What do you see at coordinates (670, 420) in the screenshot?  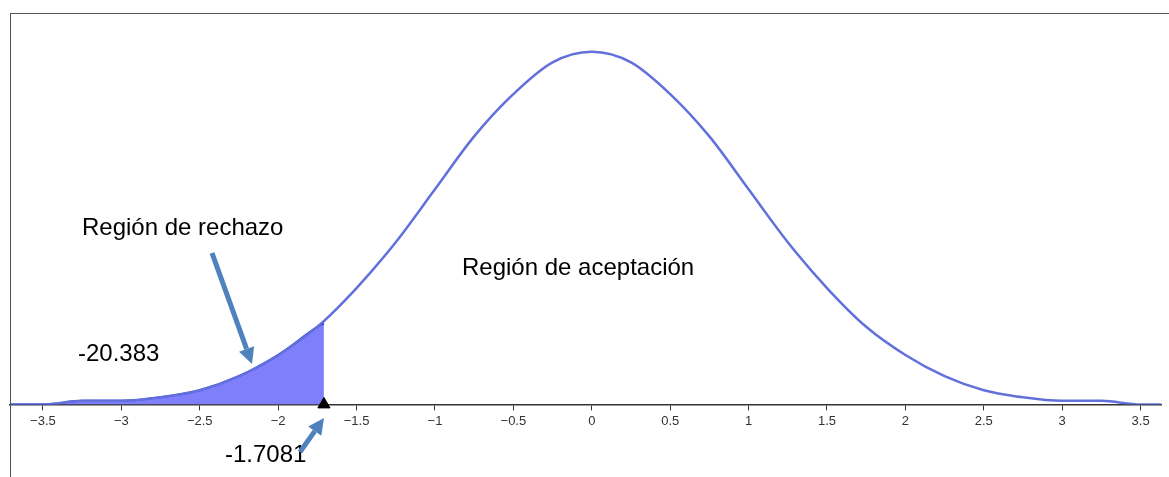 I see `x-tick-label: 0.5` at bounding box center [670, 420].